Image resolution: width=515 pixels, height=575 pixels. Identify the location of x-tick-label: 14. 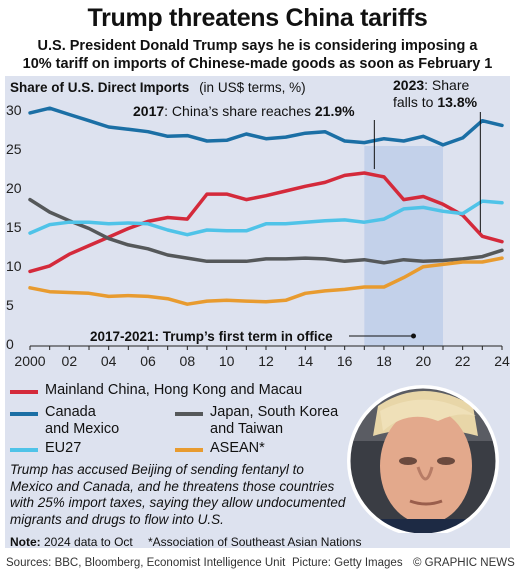
(306, 361).